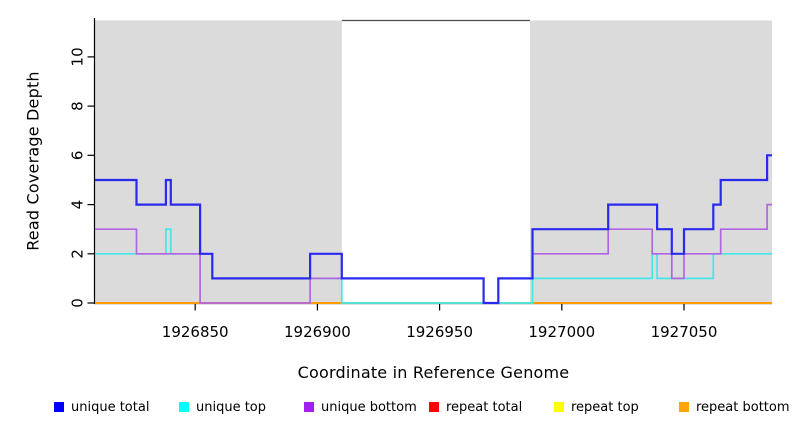 Image resolution: width=792 pixels, height=432 pixels. Describe the element at coordinates (684, 332) in the screenshot. I see `x-tick-label: 1927050` at that location.